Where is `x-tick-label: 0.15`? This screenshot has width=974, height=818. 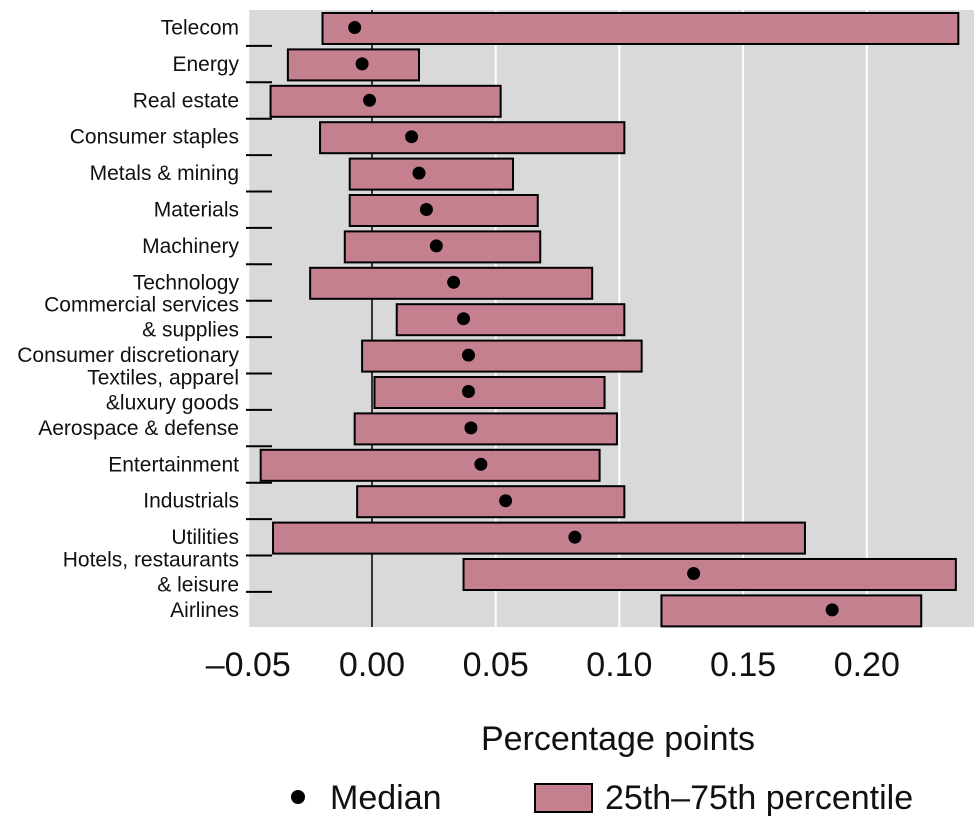 x-tick-label: 0.15 is located at coordinates (743, 665).